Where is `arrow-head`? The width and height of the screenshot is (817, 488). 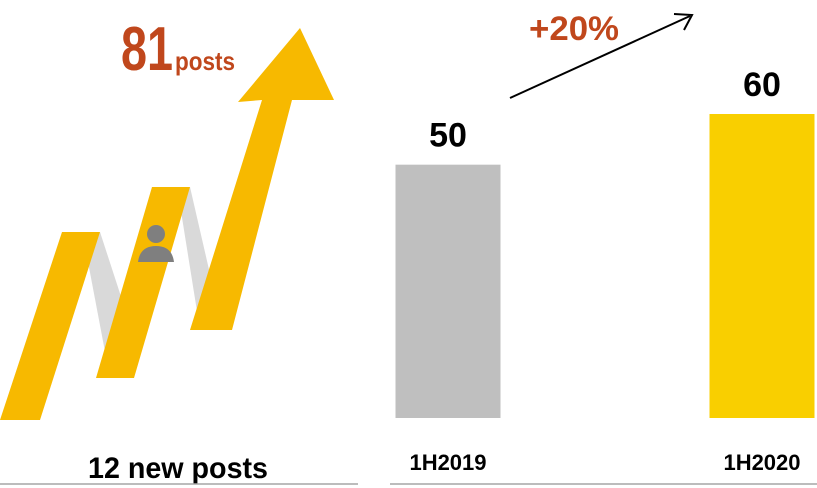
arrow-head is located at coordinates (262, 179).